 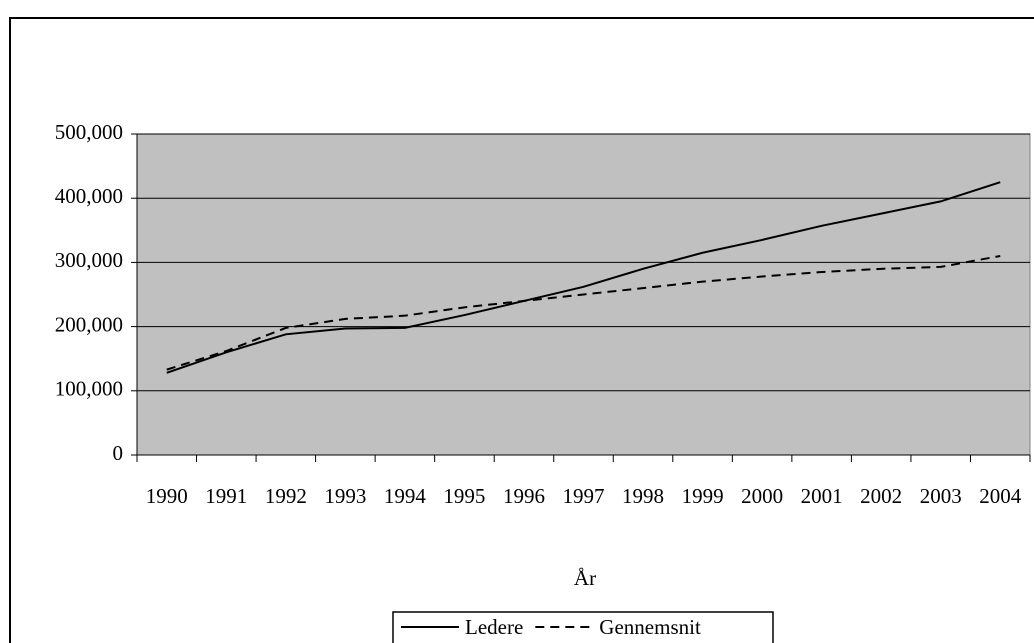 I want to click on series-line, so click(x=583, y=312).